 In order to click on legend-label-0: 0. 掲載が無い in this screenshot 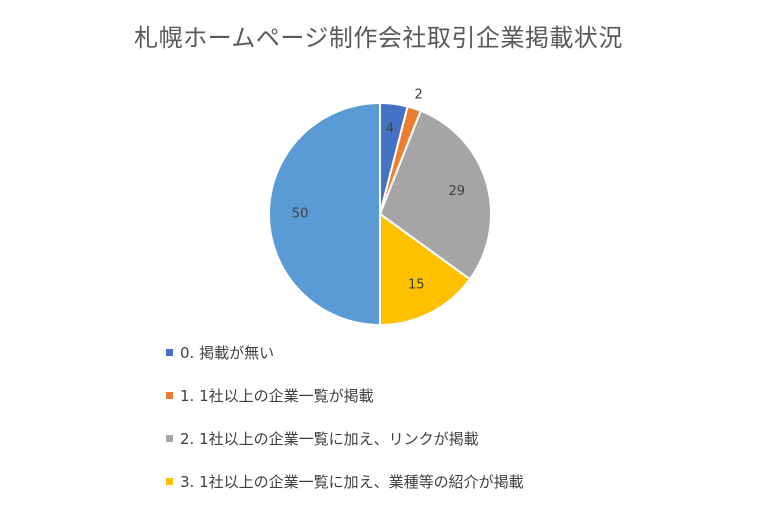, I will do `click(227, 353)`.